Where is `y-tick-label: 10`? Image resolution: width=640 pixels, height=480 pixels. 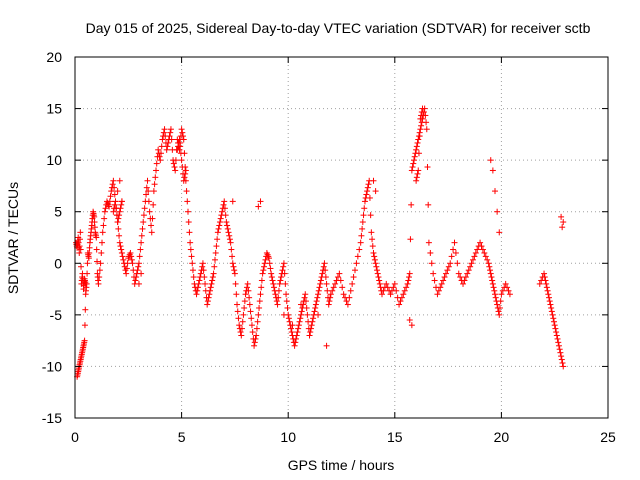 y-tick-label: 10 is located at coordinates (54, 160).